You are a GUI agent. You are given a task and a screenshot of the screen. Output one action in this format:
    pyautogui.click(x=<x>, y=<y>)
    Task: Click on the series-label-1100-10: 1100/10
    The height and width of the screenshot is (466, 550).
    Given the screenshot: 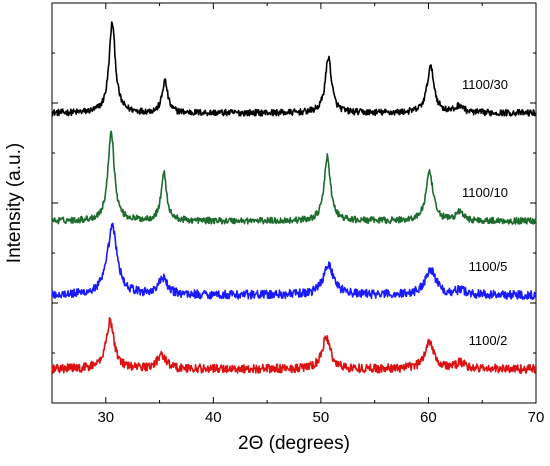 What is the action you would take?
    pyautogui.click(x=485, y=192)
    